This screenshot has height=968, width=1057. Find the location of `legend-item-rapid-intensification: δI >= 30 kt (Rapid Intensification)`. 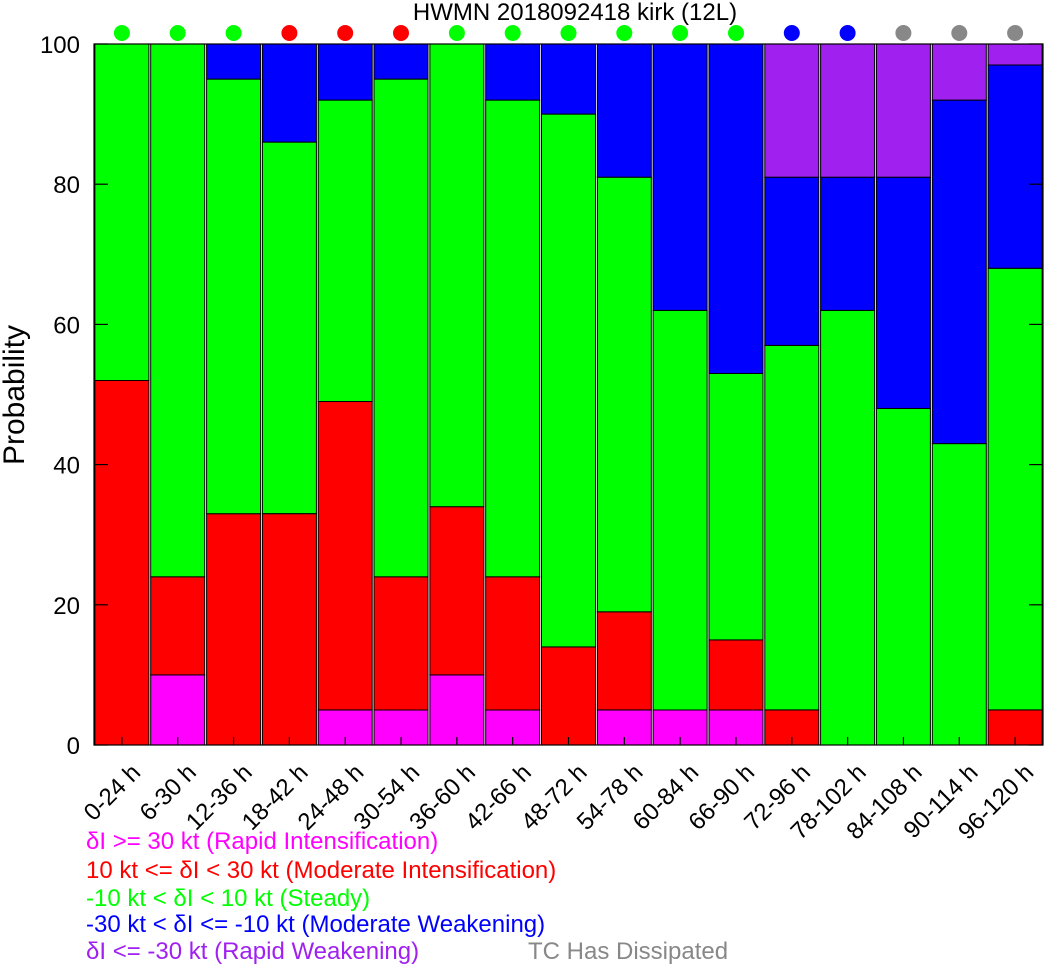

legend-item-rapid-intensification: δI >= 30 kt (Rapid Intensification) is located at coordinates (262, 841).